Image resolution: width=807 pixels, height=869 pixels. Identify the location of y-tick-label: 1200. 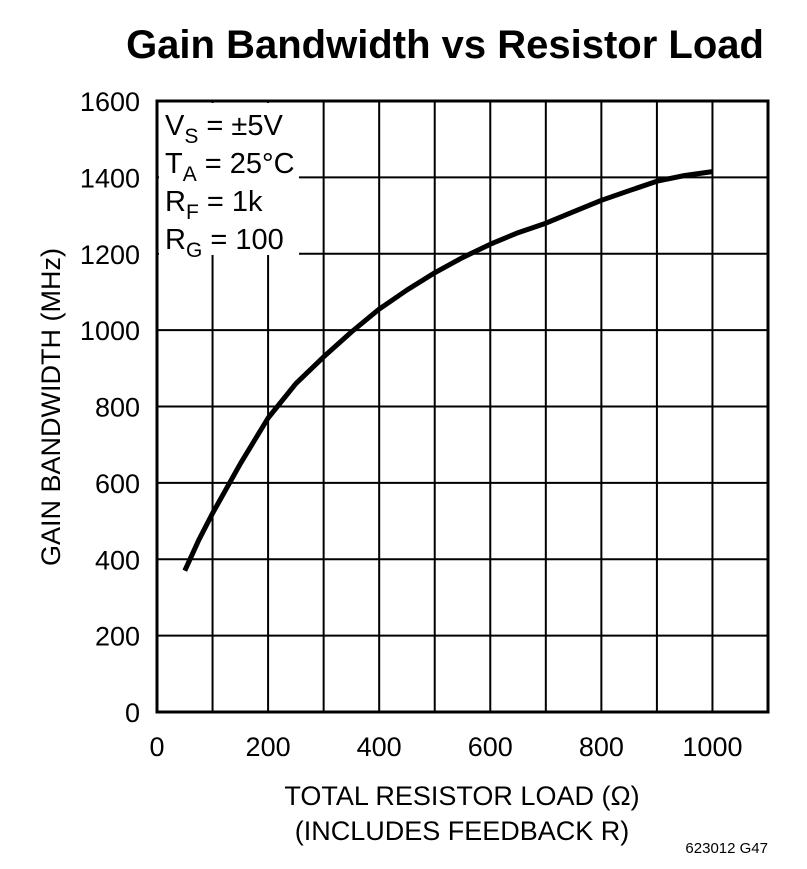
(110, 255).